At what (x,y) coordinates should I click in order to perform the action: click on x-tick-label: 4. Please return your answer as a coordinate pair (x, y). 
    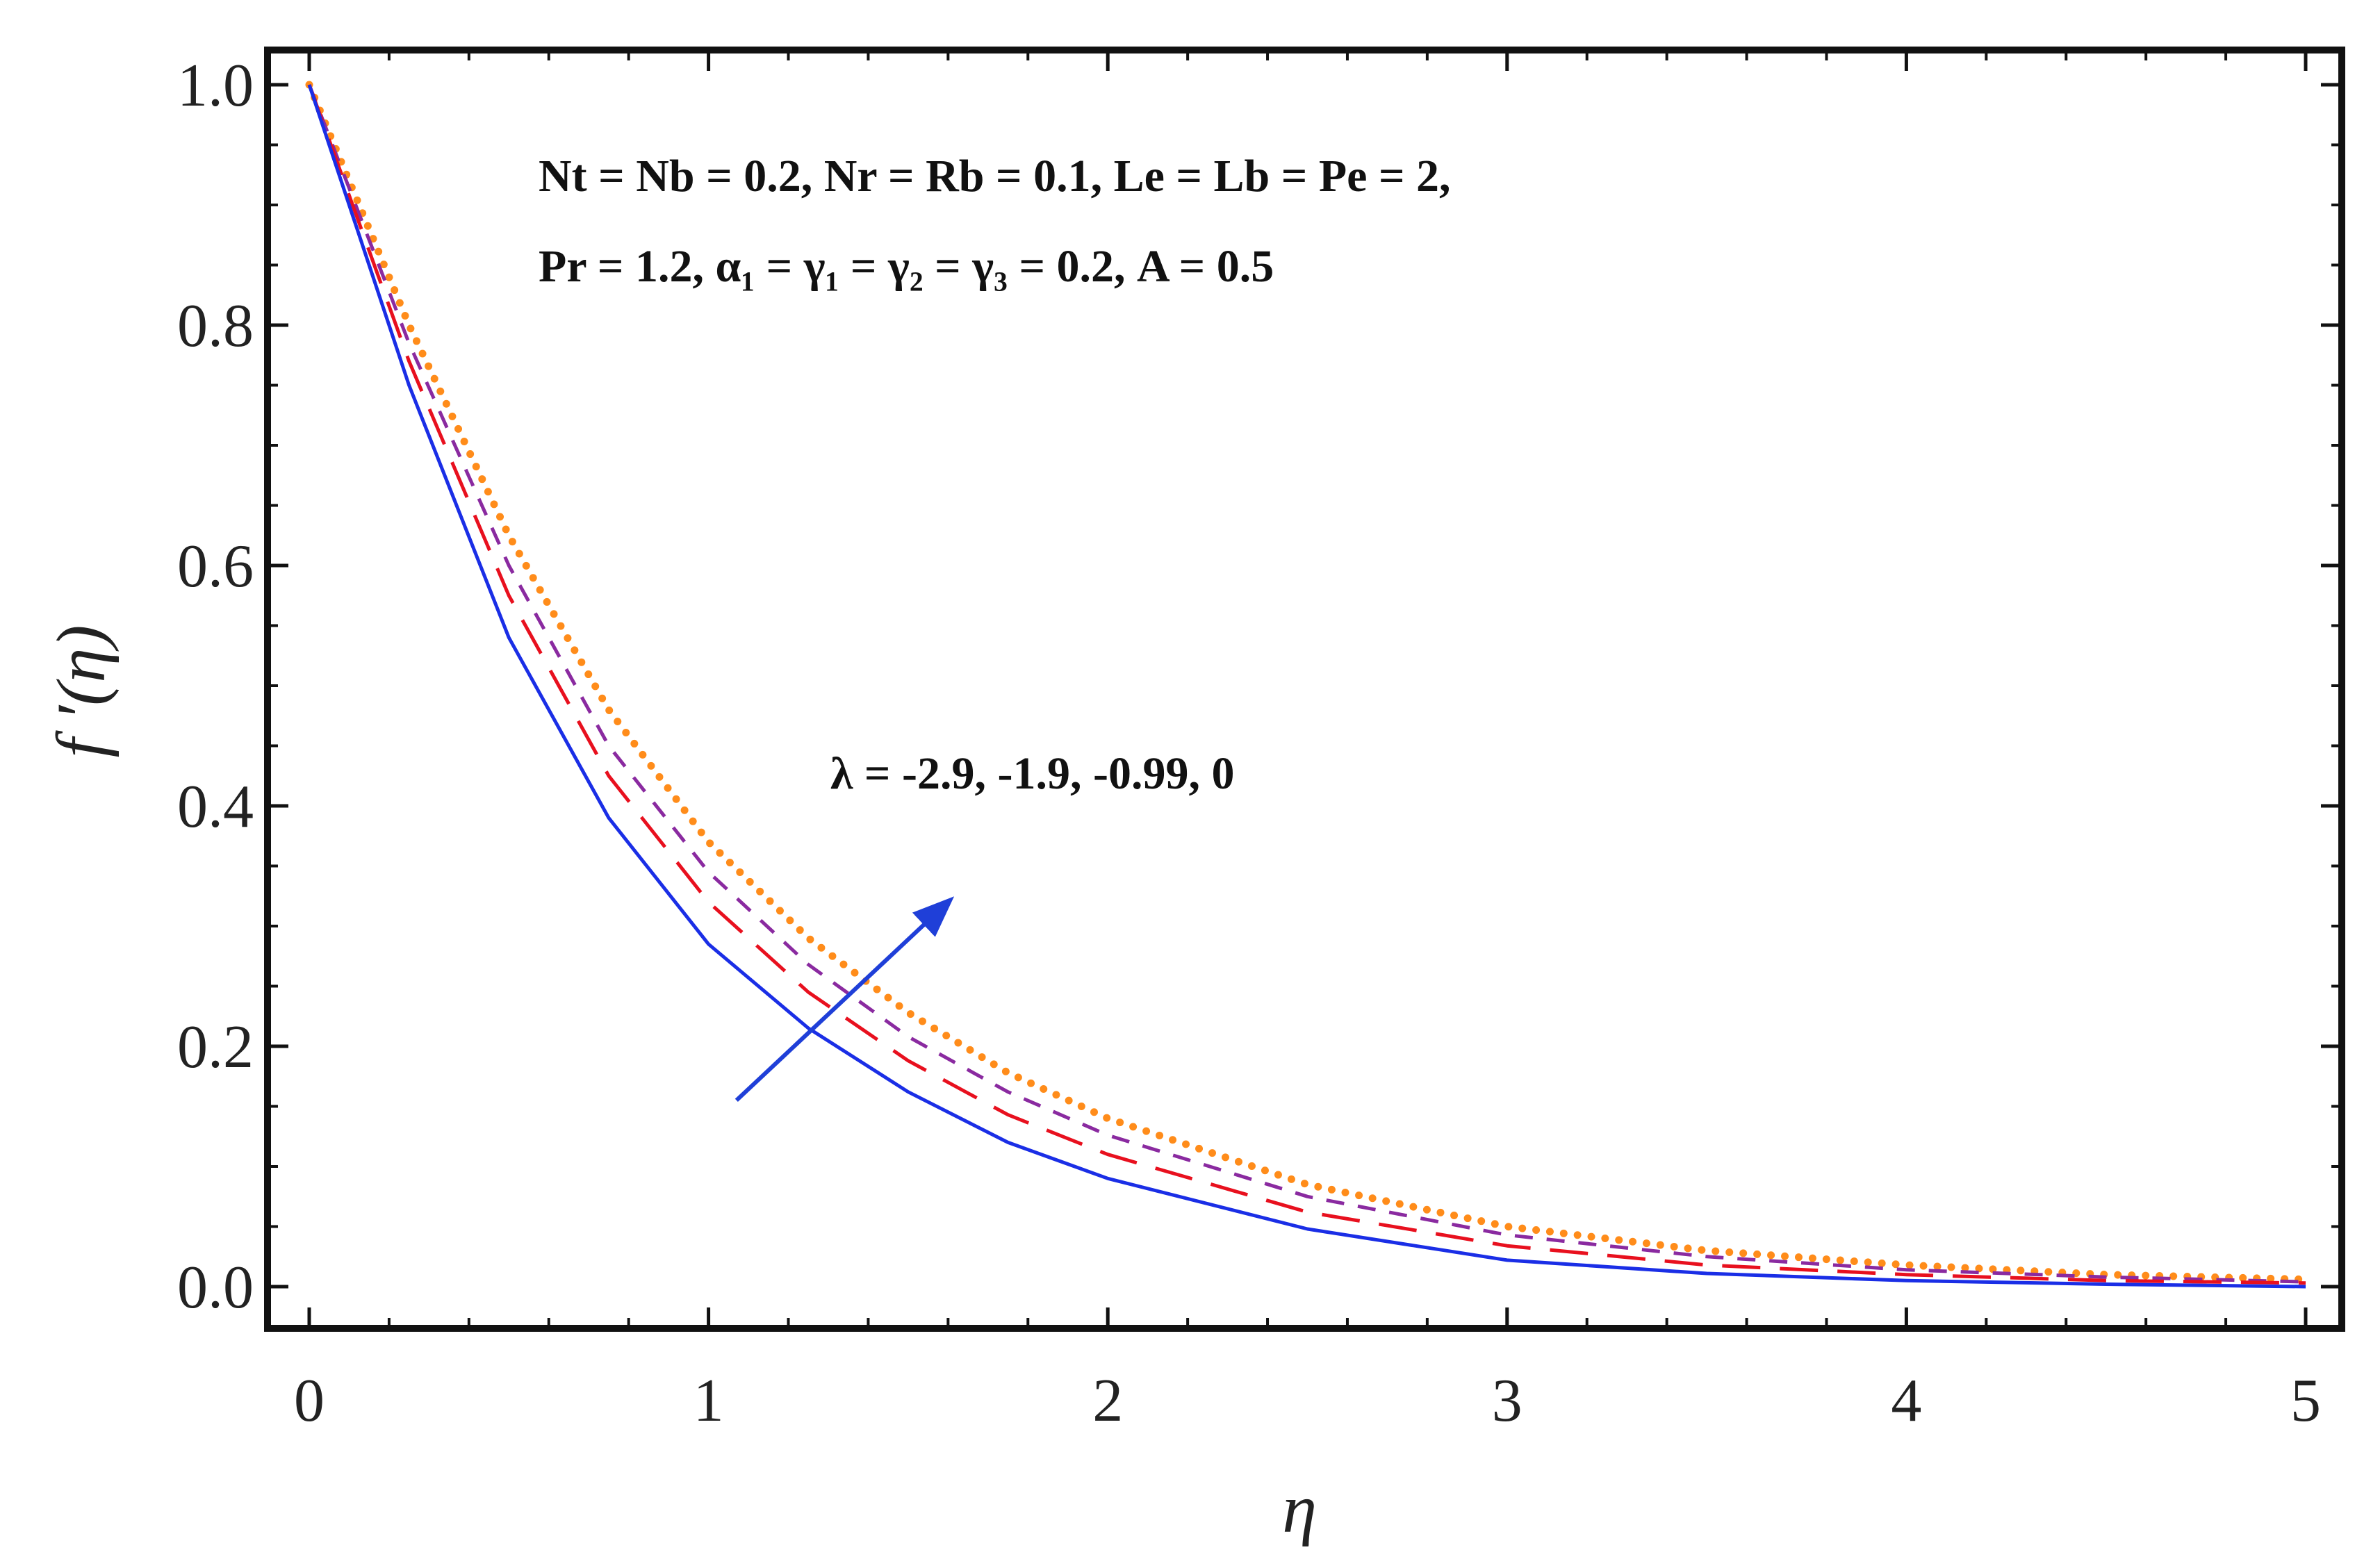
    Looking at the image, I should click on (1906, 1401).